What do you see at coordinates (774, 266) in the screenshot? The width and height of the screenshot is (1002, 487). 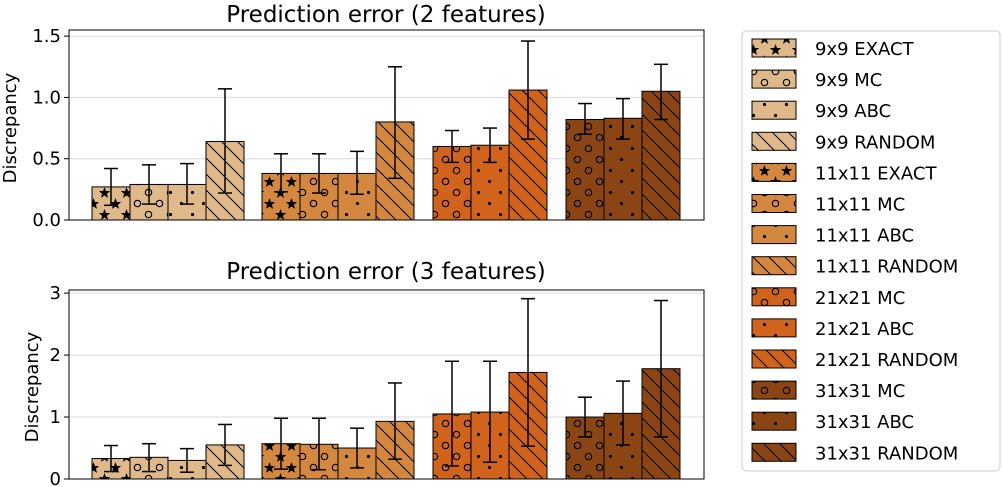 I see `legend-swatch-11x11-hatch` at bounding box center [774, 266].